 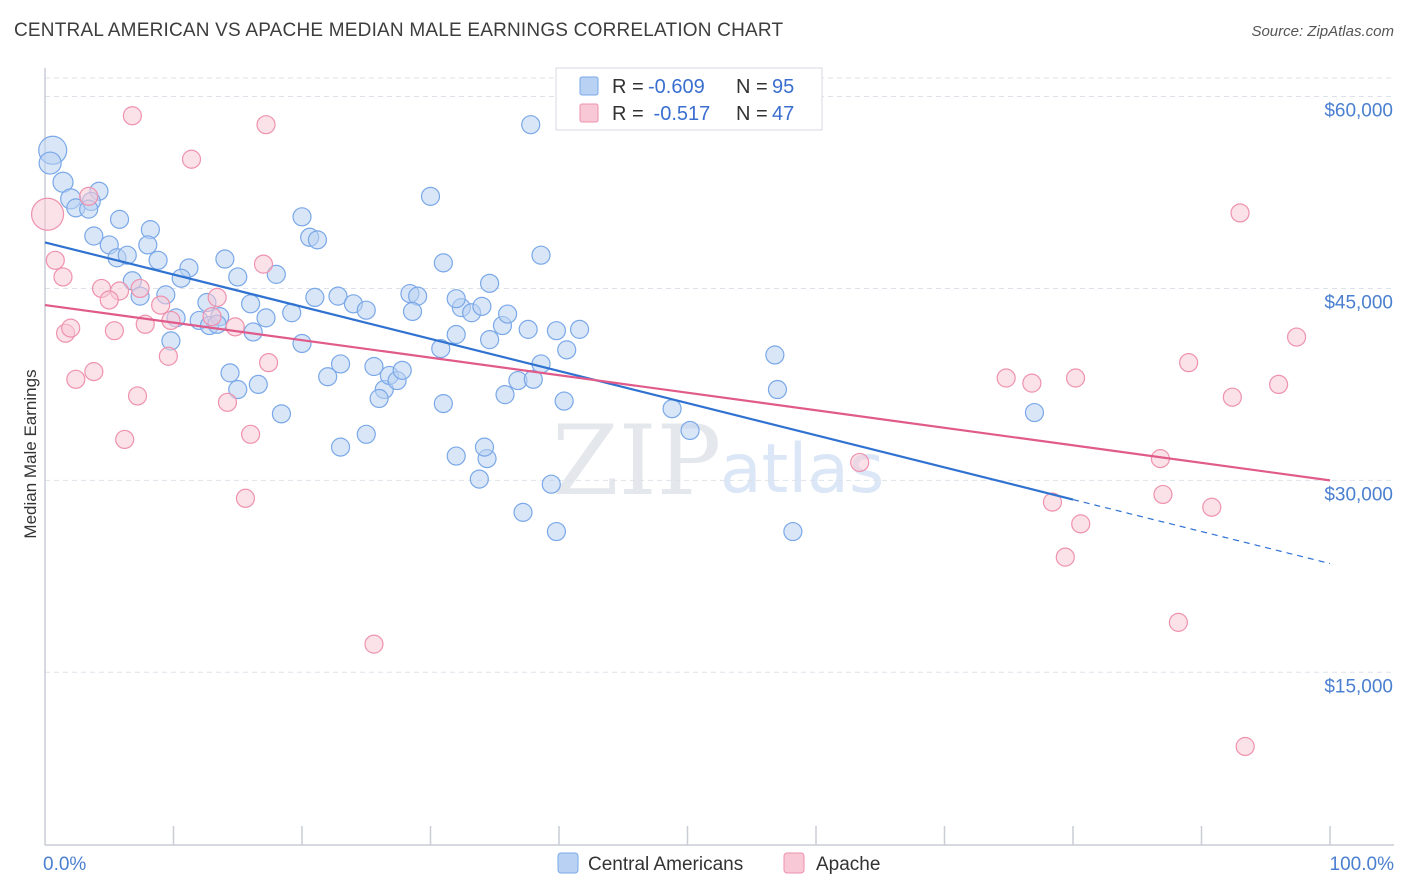 What do you see at coordinates (30, 453) in the screenshot?
I see `y-axis-label: Median Male Earnings` at bounding box center [30, 453].